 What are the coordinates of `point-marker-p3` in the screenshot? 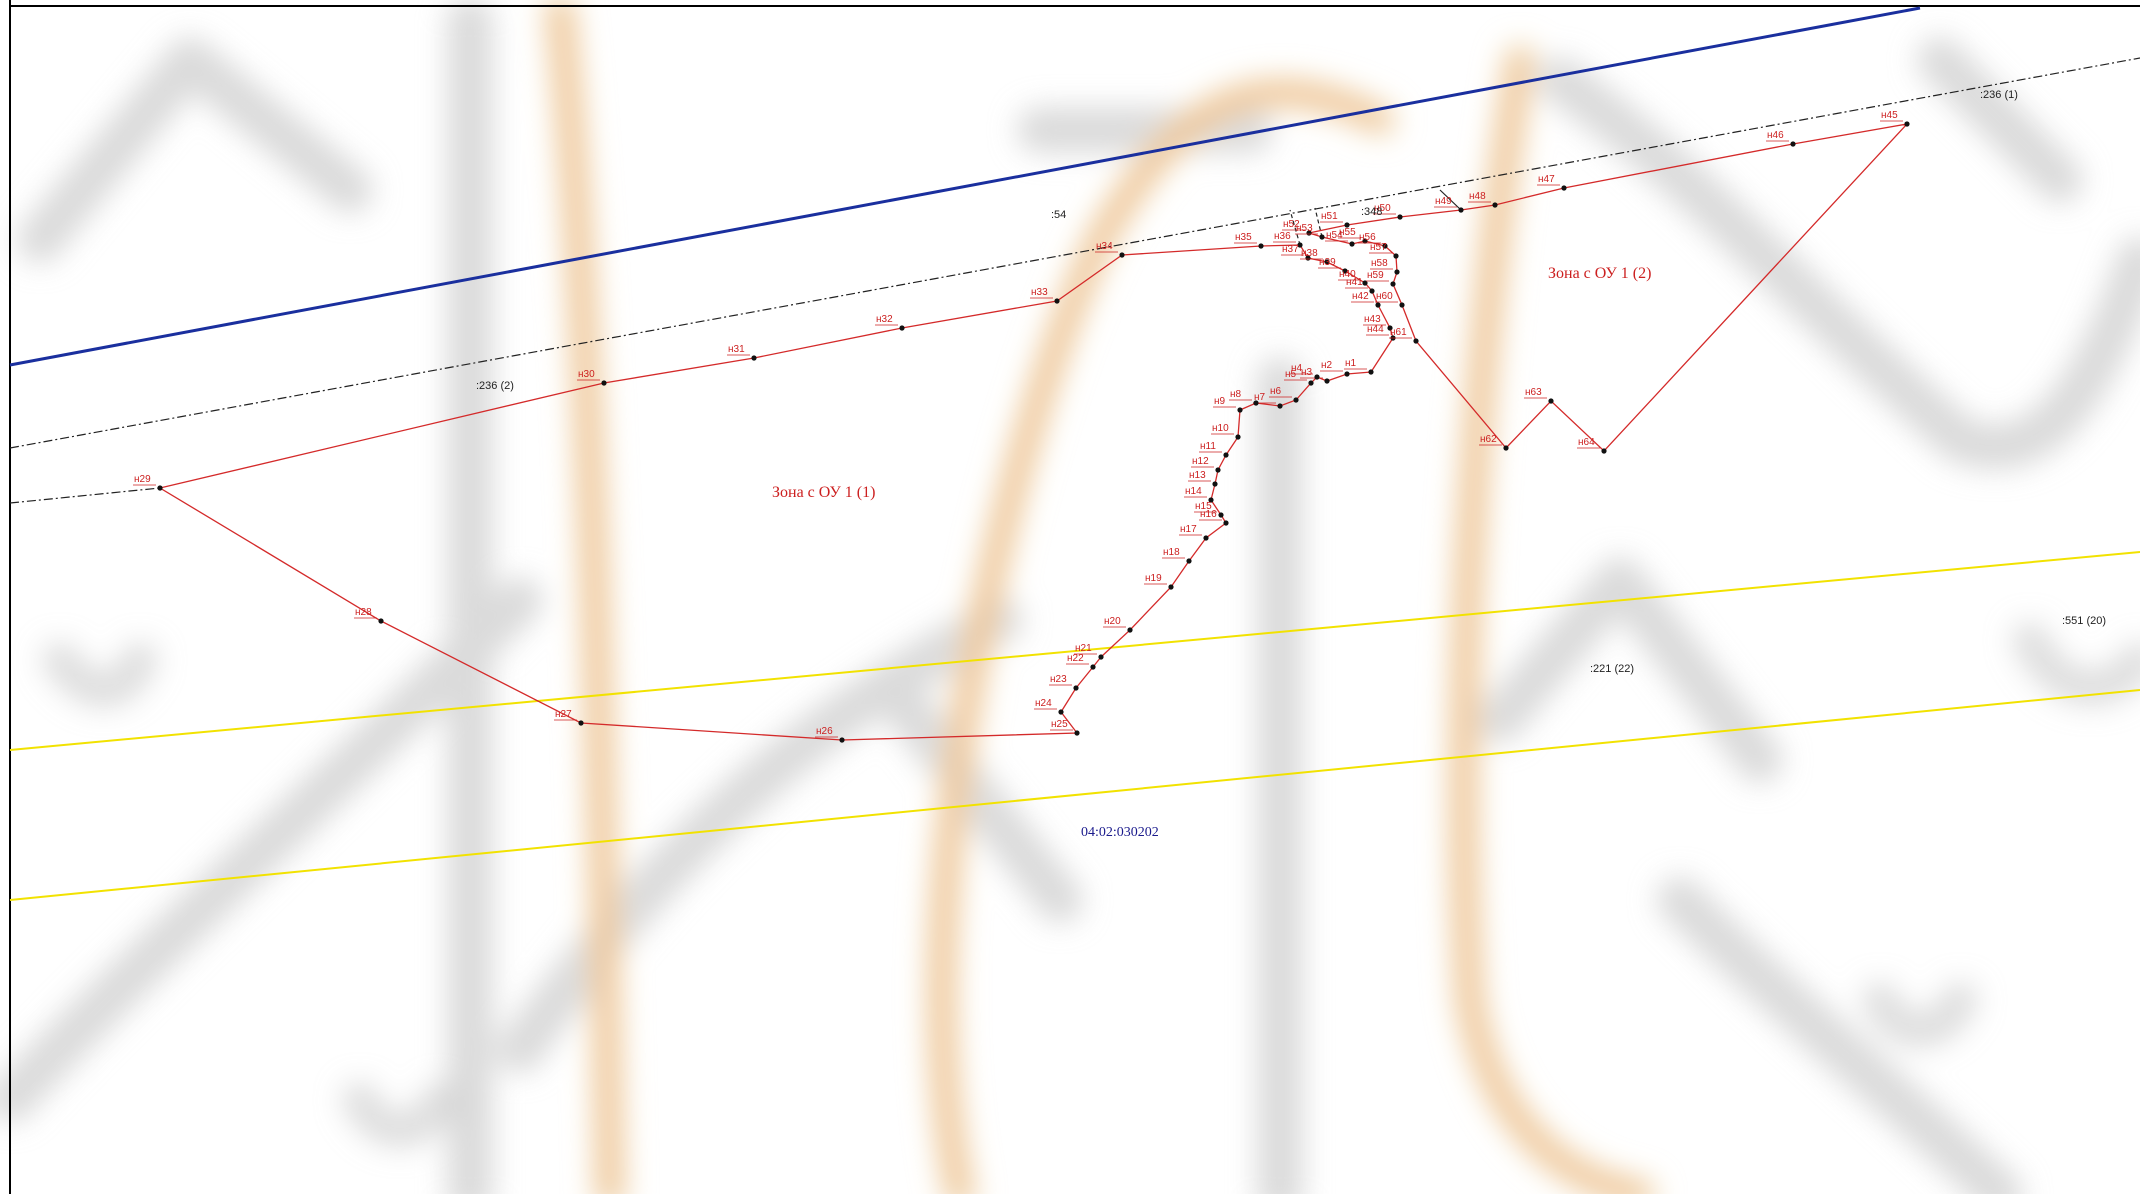 It's located at (1327, 381).